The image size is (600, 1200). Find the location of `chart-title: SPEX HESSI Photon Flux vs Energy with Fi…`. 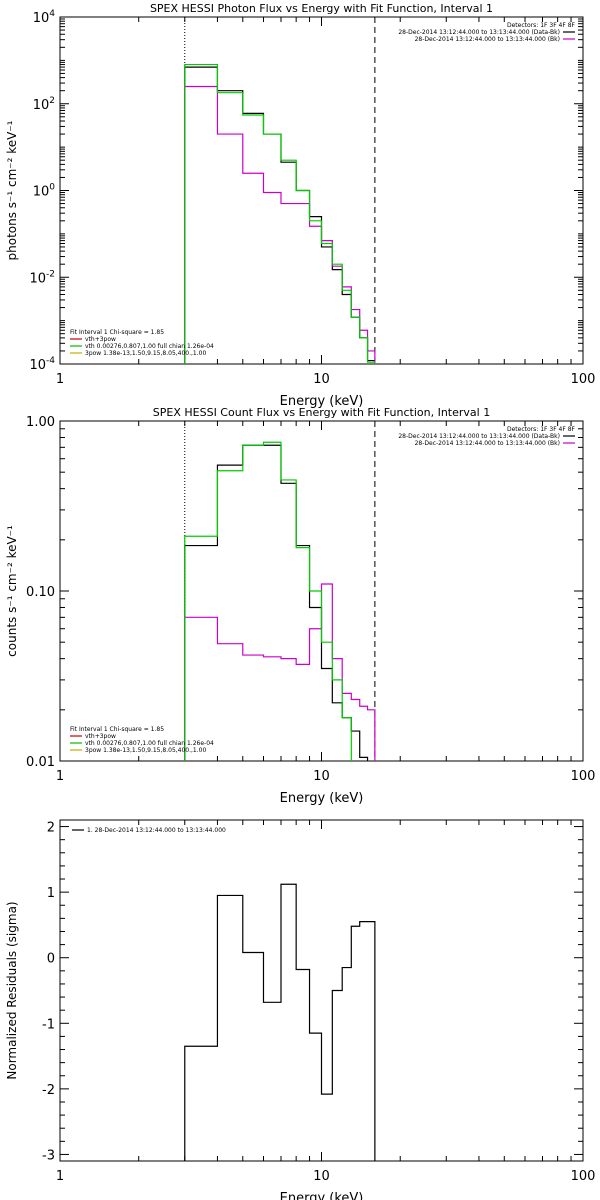

chart-title: SPEX HESSI Photon Flux vs Energy with Fi… is located at coordinates (321, 8).